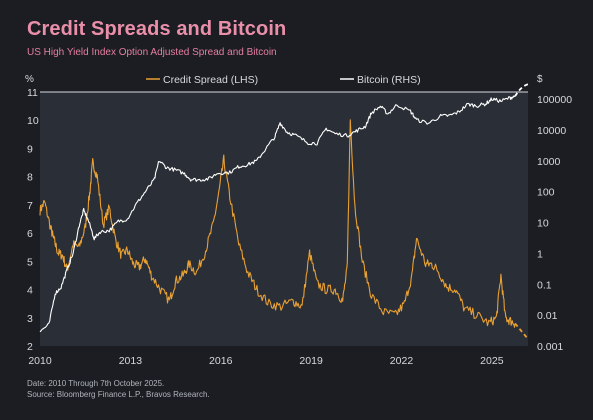 The width and height of the screenshot is (593, 420). What do you see at coordinates (265, 361) in the screenshot?
I see `x-axis: 2010 2013 2016 2019 2022 2025` at bounding box center [265, 361].